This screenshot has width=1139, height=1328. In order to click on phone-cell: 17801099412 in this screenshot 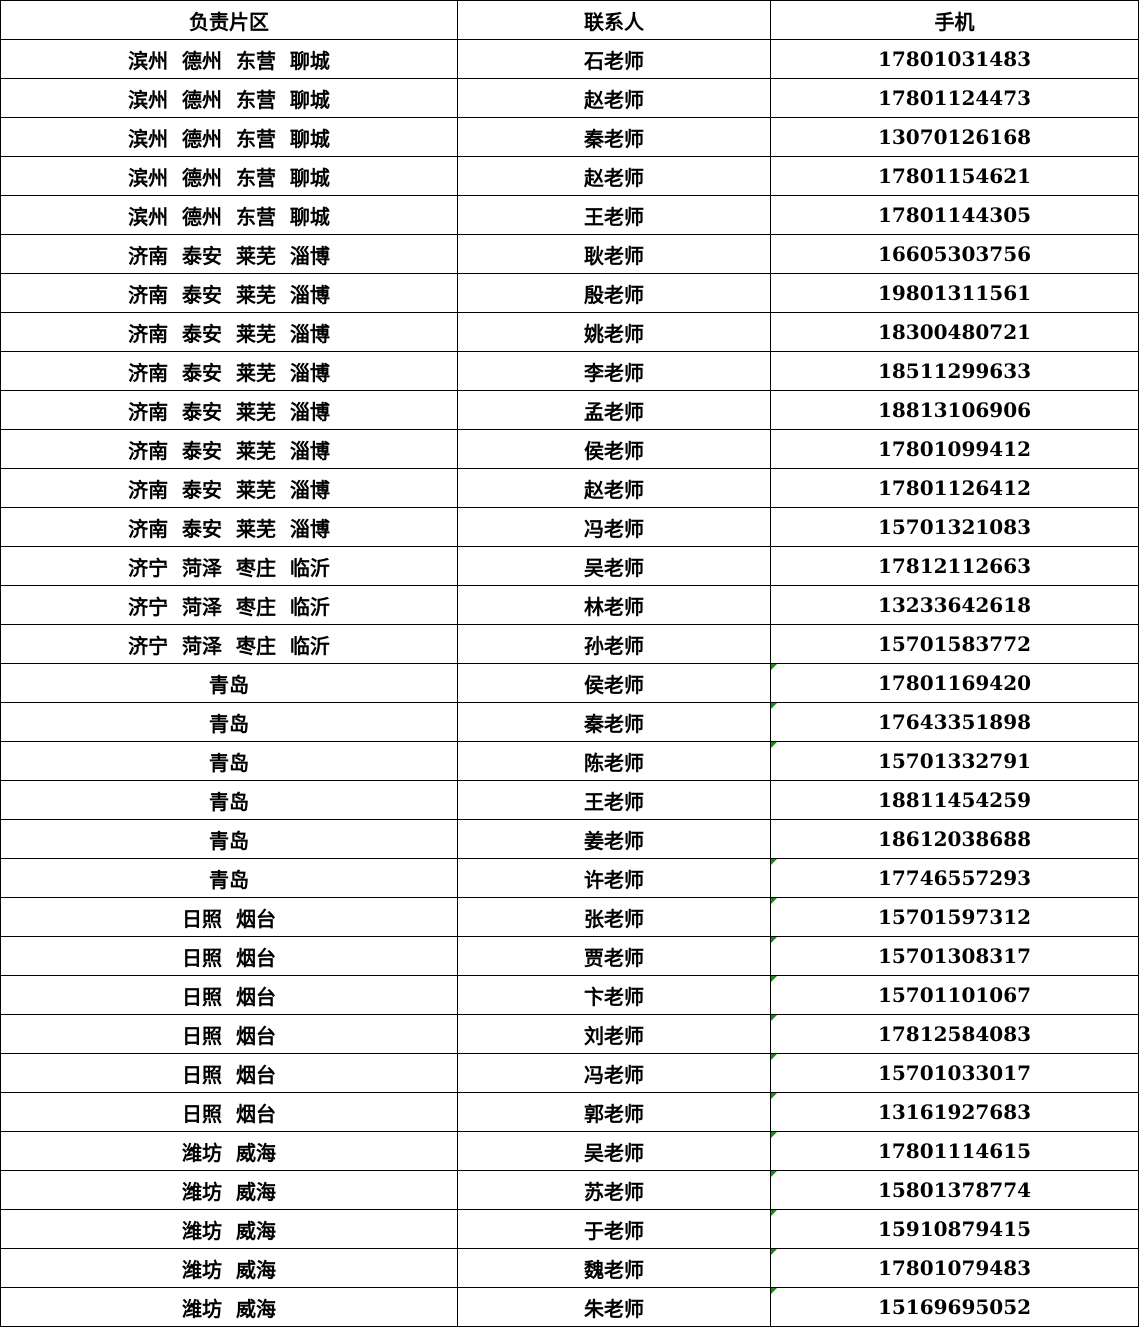, I will do `click(954, 449)`.